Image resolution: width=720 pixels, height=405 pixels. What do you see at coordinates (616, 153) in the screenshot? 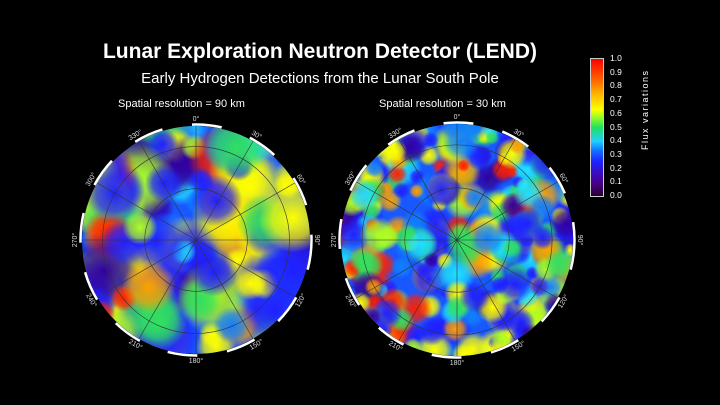
I see `colorbar-tick: 0.3` at bounding box center [616, 153].